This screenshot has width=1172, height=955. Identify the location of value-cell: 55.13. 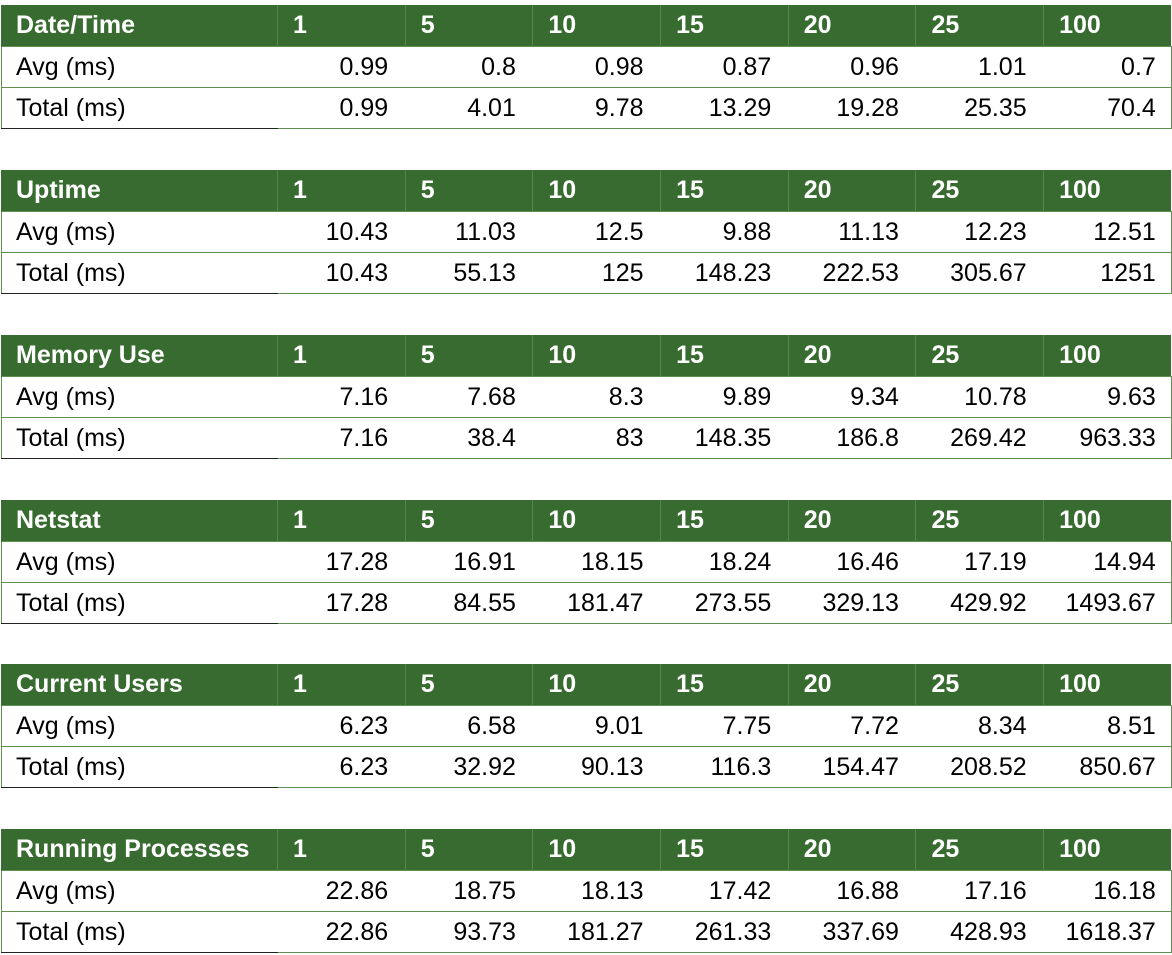
(469, 273).